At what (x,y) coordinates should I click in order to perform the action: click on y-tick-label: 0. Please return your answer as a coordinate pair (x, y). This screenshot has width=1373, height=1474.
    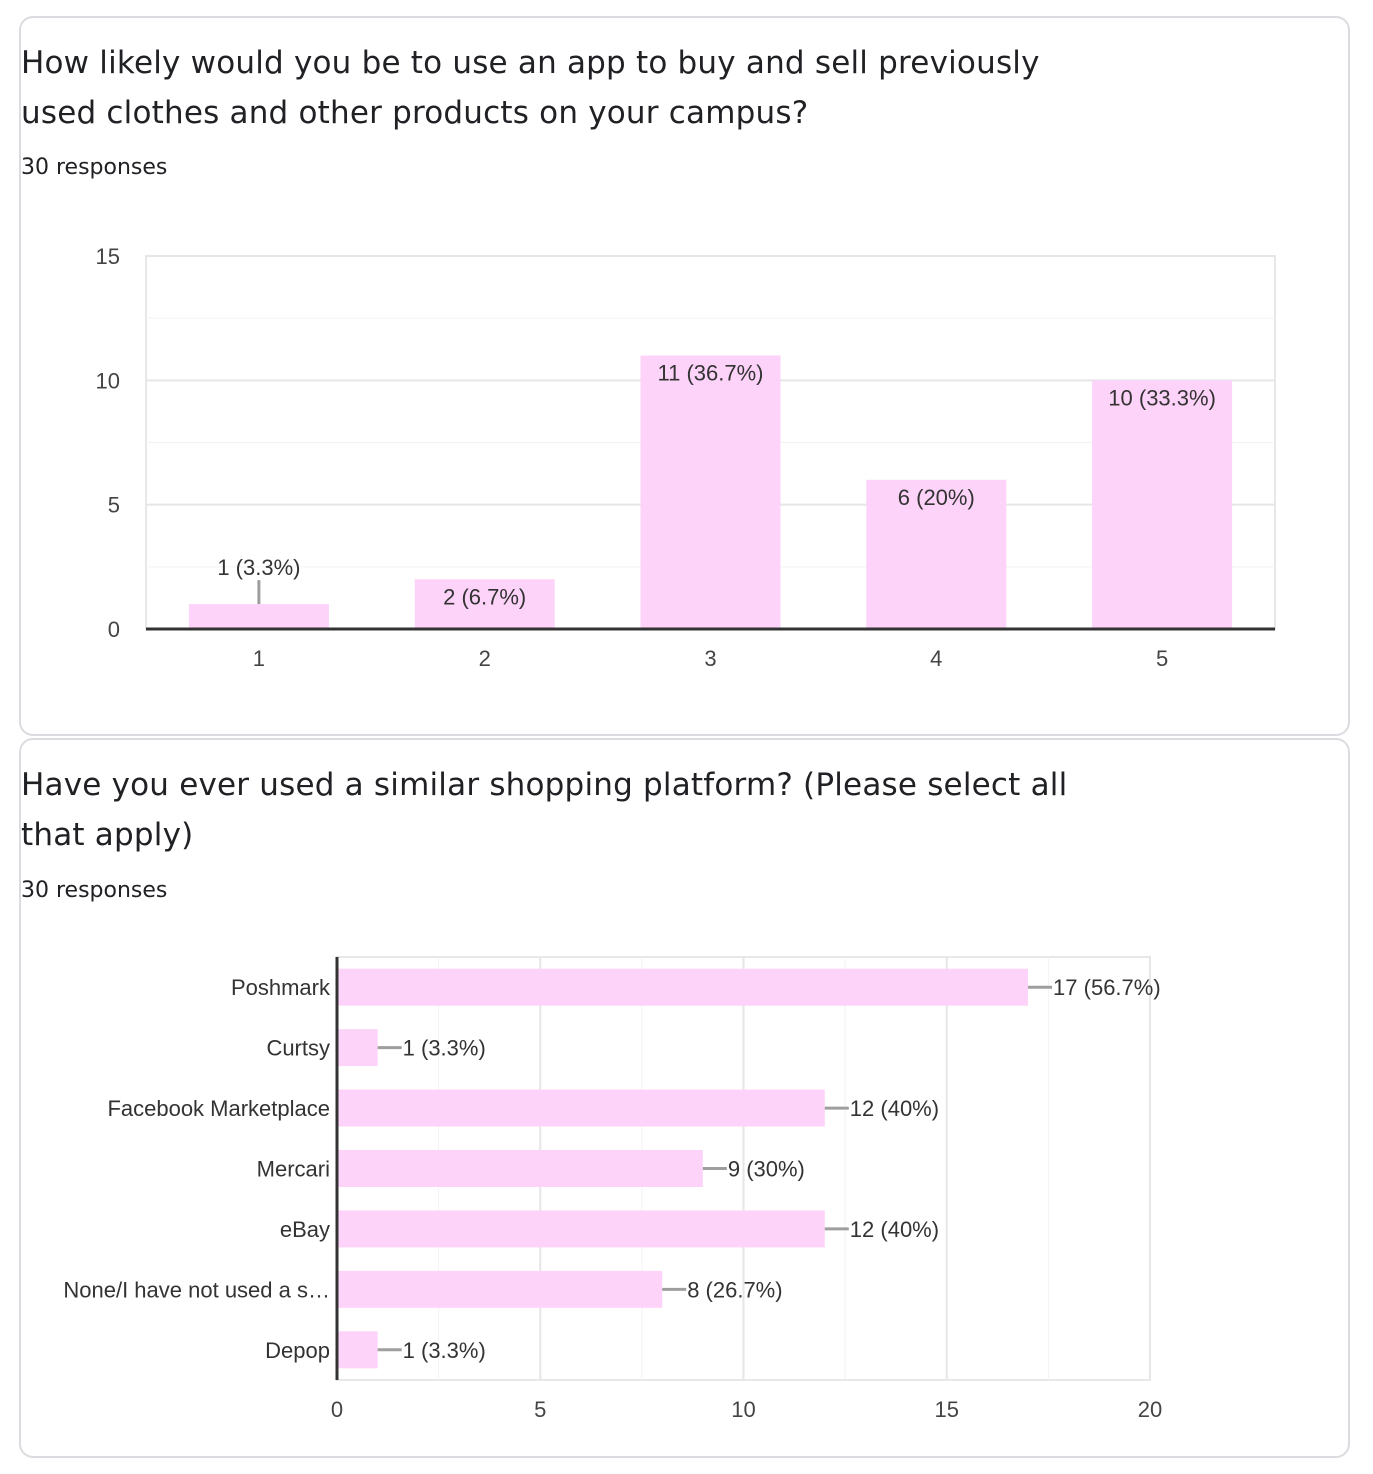
    Looking at the image, I should click on (114, 629).